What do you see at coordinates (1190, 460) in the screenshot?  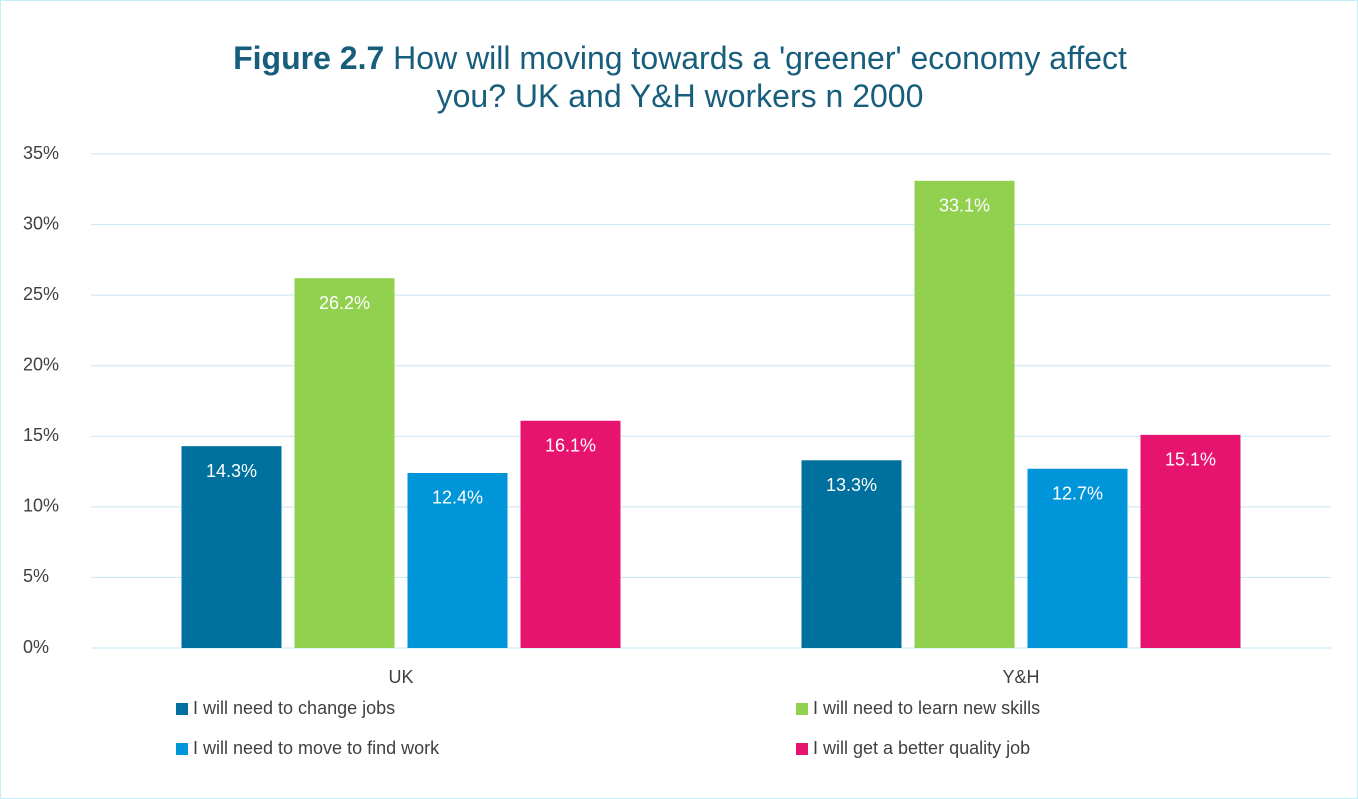 I see `value-label: 15.1%` at bounding box center [1190, 460].